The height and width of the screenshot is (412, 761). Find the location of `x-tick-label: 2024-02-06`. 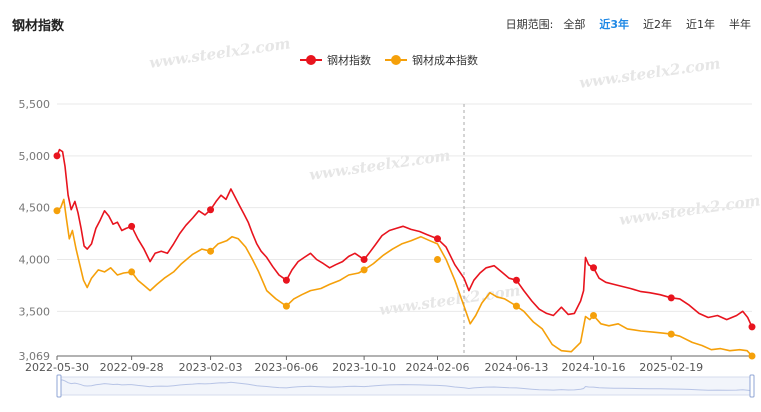

x-tick-label: 2024-02-06 is located at coordinates (438, 367).